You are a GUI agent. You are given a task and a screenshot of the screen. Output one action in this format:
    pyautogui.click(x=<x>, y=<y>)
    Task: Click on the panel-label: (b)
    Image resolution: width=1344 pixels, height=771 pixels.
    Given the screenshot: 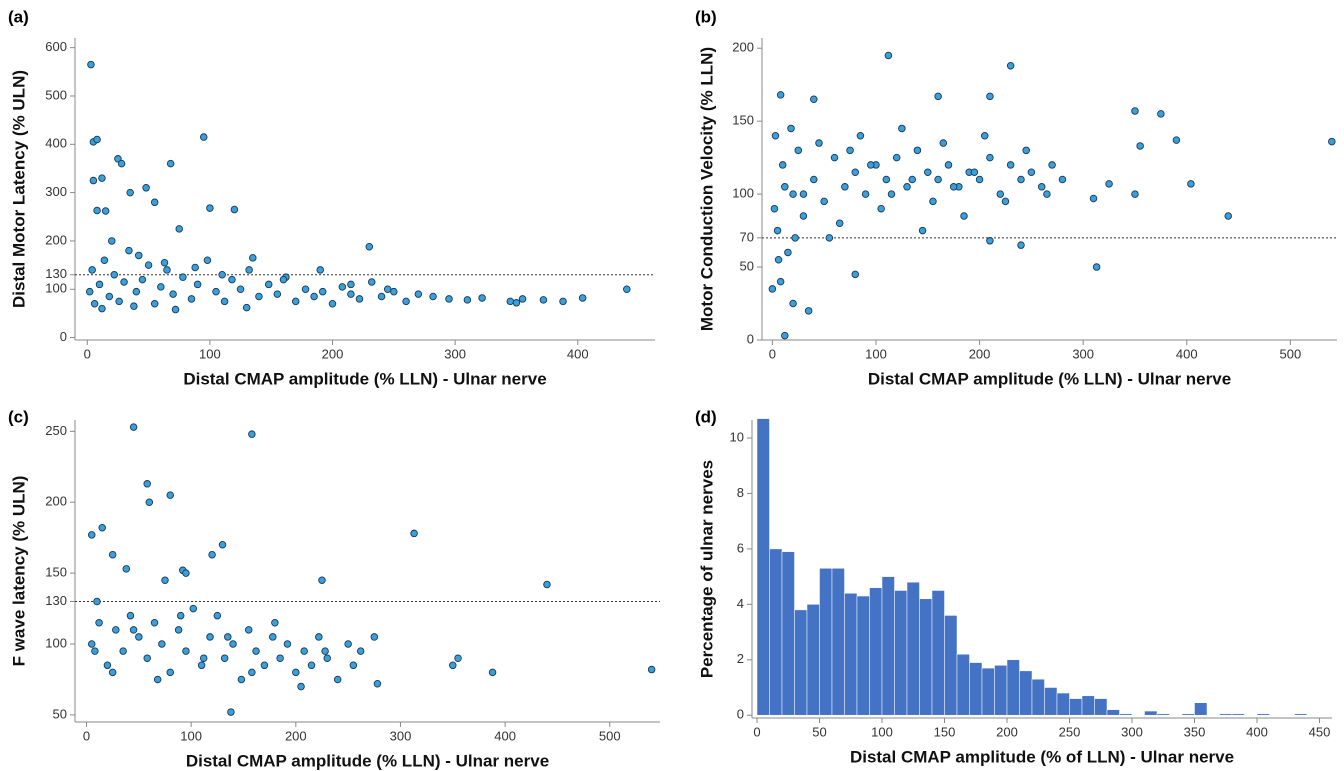 What is the action you would take?
    pyautogui.click(x=706, y=16)
    